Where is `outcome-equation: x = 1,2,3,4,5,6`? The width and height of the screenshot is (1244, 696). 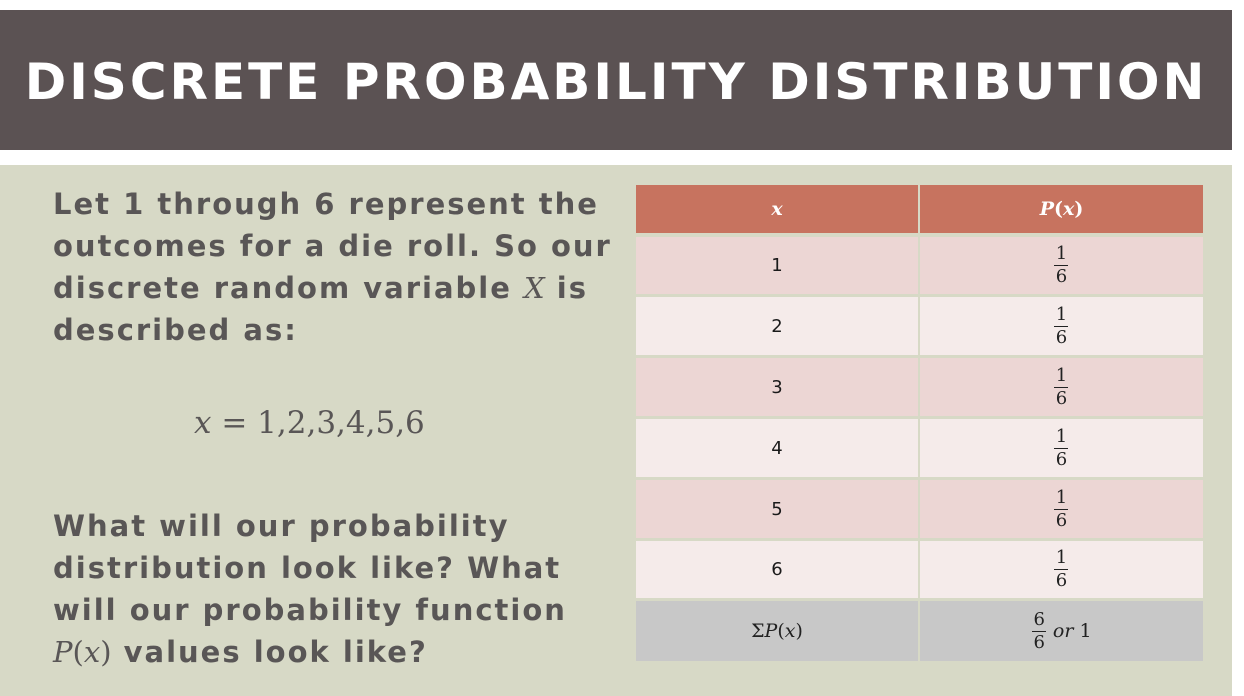 outcome-equation: x = 1,2,3,4,5,6 is located at coordinates (309, 423).